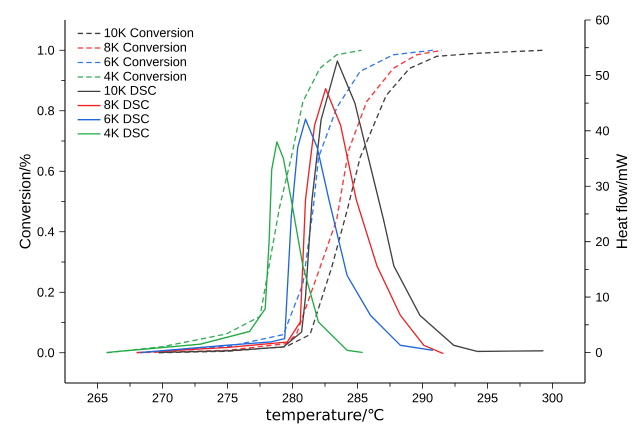  What do you see at coordinates (46, 50) in the screenshot?
I see `y-tick-label: 1.0` at bounding box center [46, 50].